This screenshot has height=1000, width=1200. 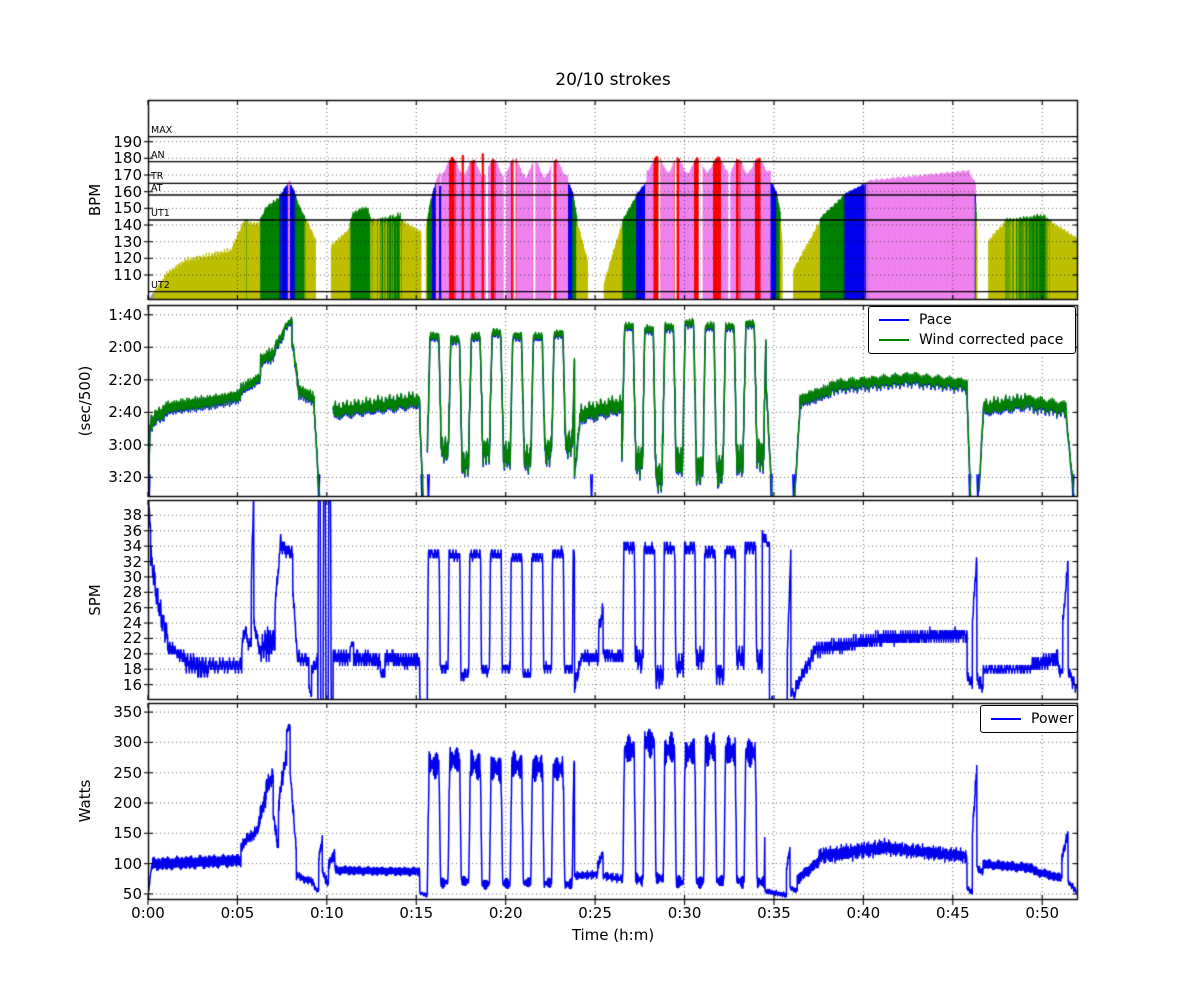 I want to click on y-tick-label: 100, so click(x=127, y=863).